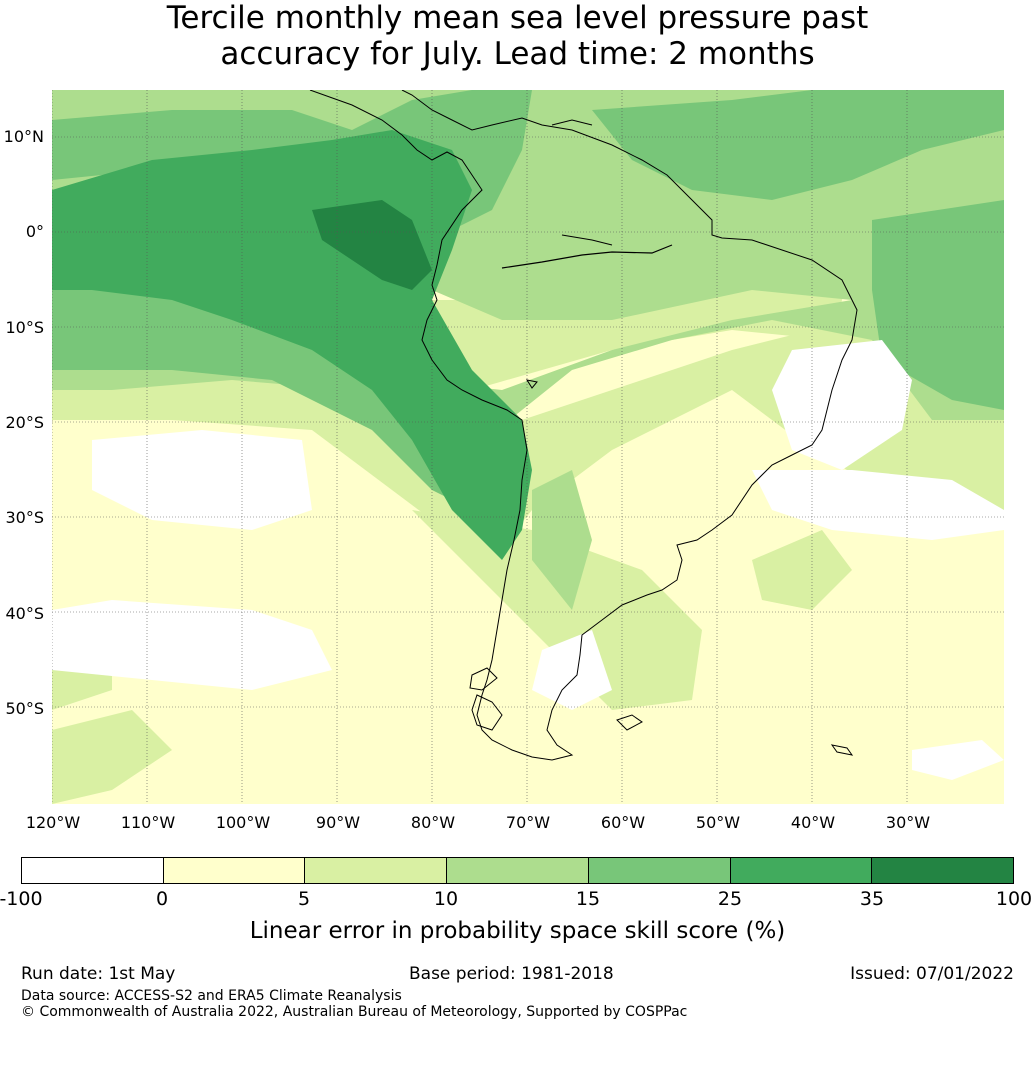 This screenshot has width=1035, height=1065. I want to click on latitude-label: 20°S, so click(24, 422).